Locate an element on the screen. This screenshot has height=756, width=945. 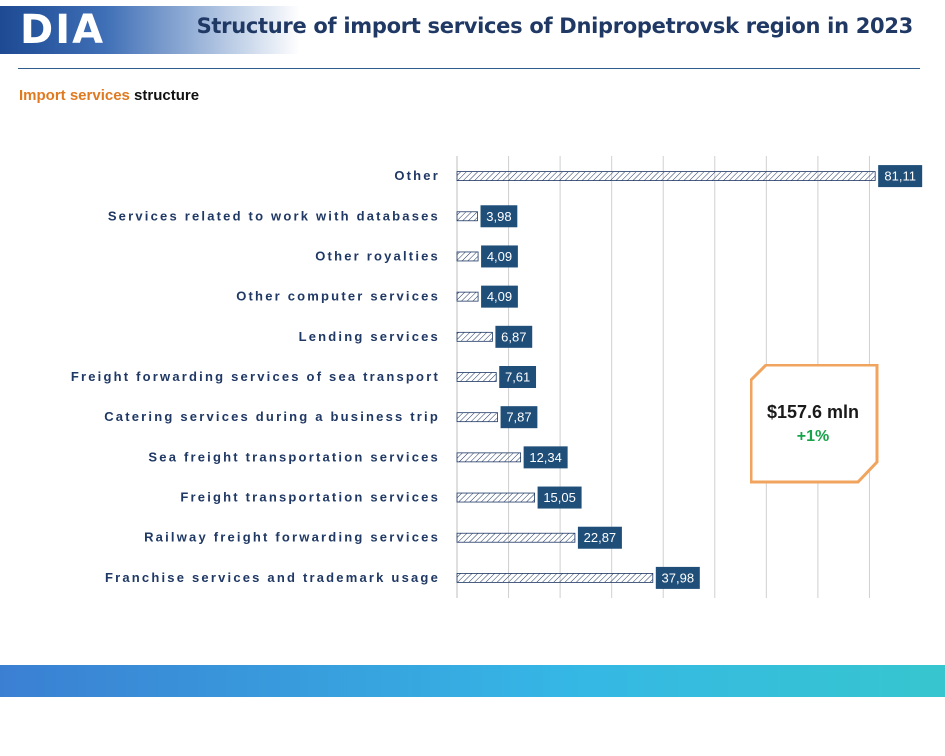
data-label: 7,87 is located at coordinates (518, 417).